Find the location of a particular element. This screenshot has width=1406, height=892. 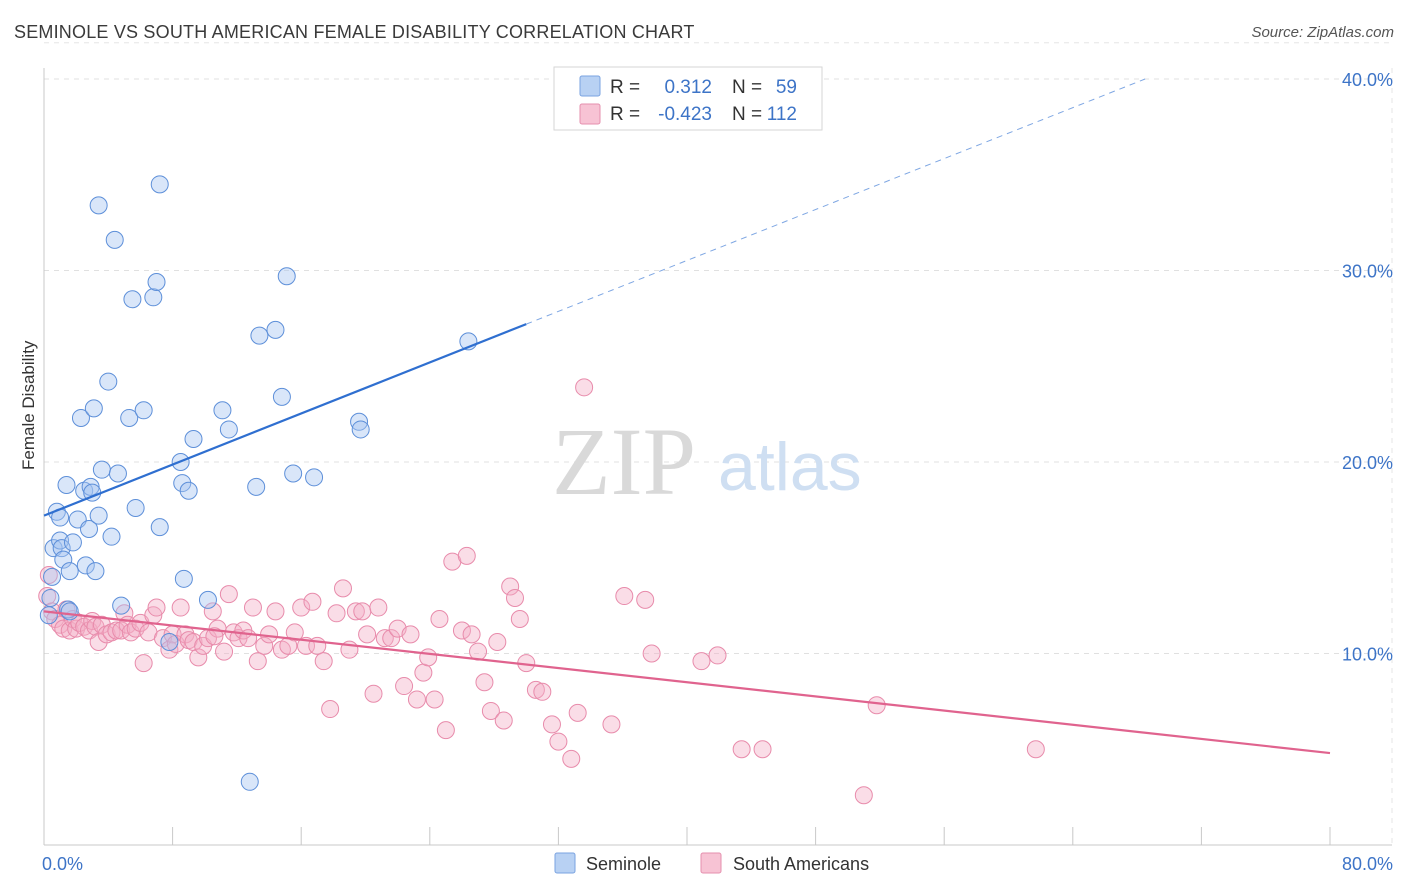

correlation-legend: R = 0.312 N = 59 R = -0.423 N = 112 is located at coordinates (688, 98).